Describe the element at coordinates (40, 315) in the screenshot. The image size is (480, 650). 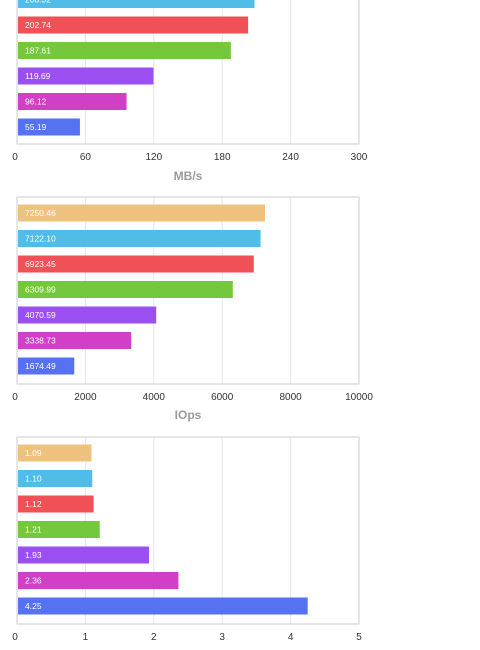
I see `bar-value-label: 4070.59` at that location.